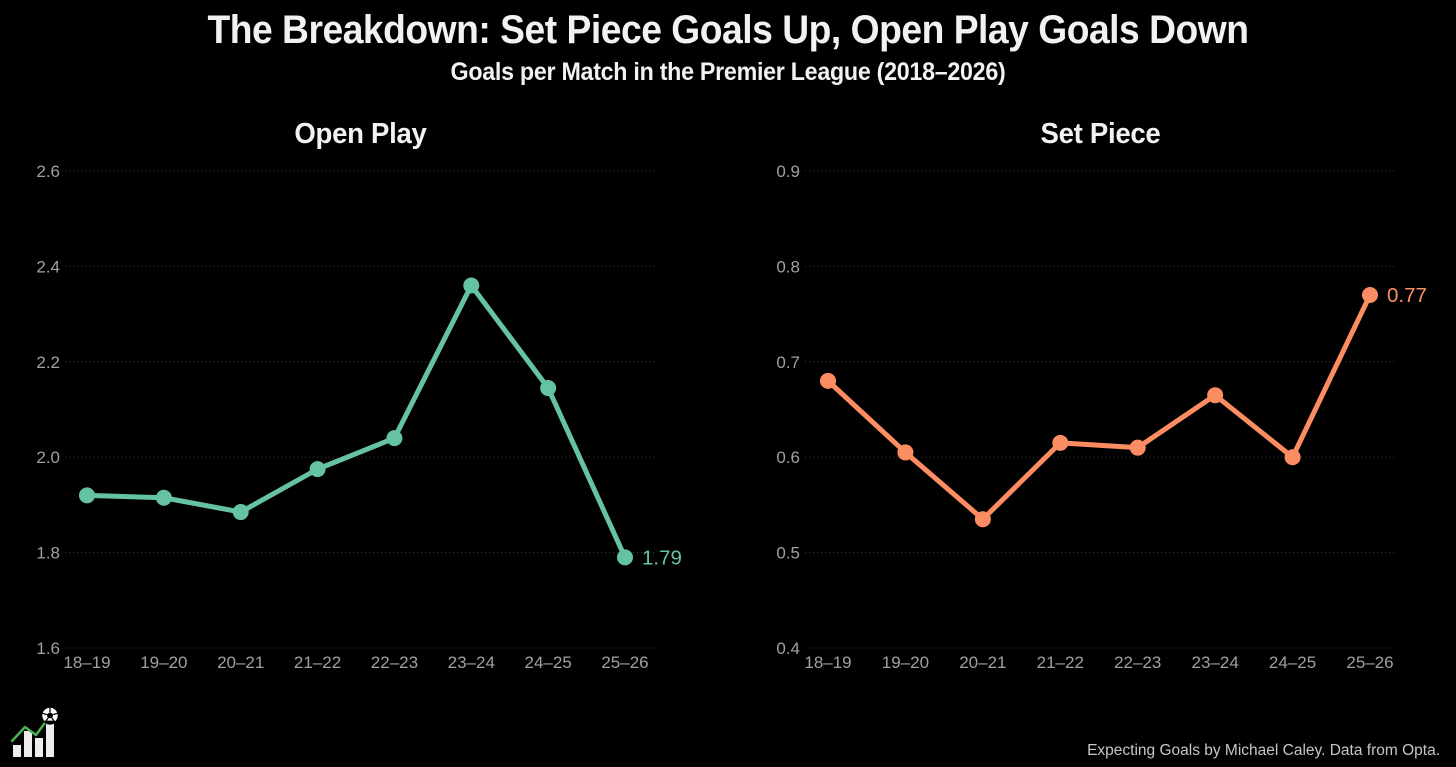 The image size is (1456, 767). I want to click on end-value-label: 0.77, so click(1407, 295).